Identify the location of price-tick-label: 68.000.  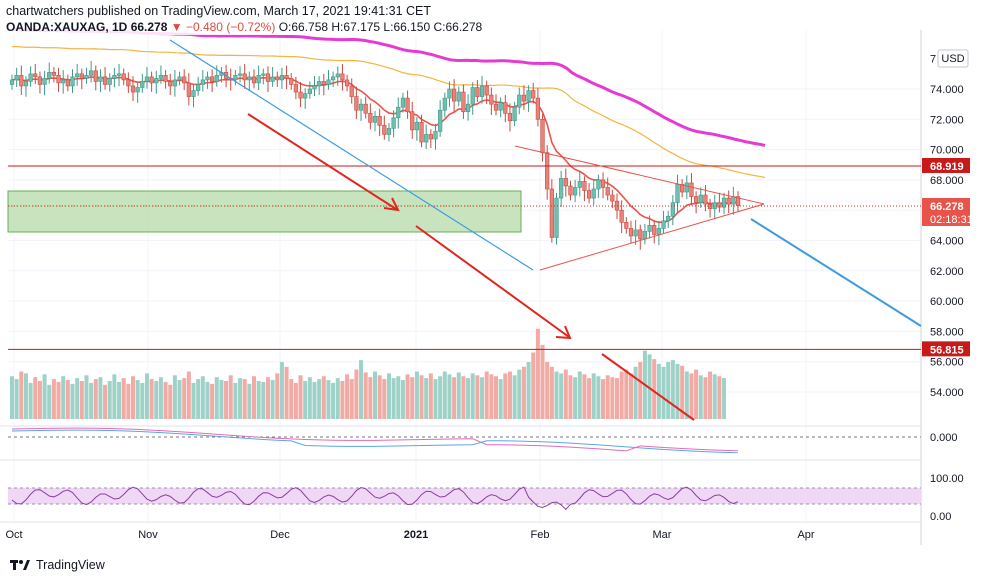
(947, 181).